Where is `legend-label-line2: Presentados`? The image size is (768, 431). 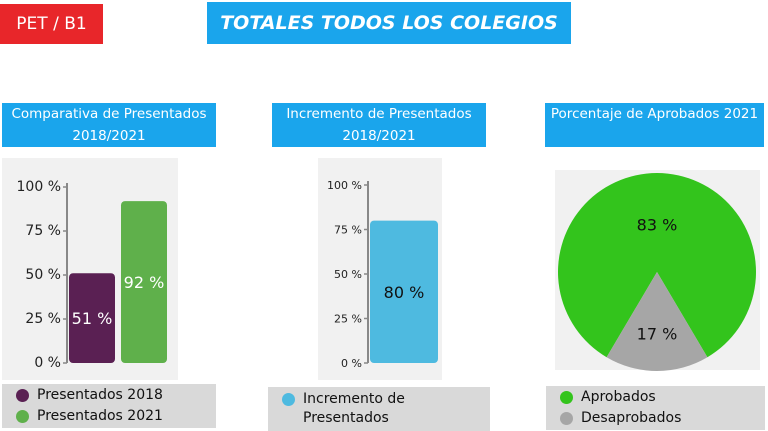 legend-label-line2: Presentados is located at coordinates (346, 418).